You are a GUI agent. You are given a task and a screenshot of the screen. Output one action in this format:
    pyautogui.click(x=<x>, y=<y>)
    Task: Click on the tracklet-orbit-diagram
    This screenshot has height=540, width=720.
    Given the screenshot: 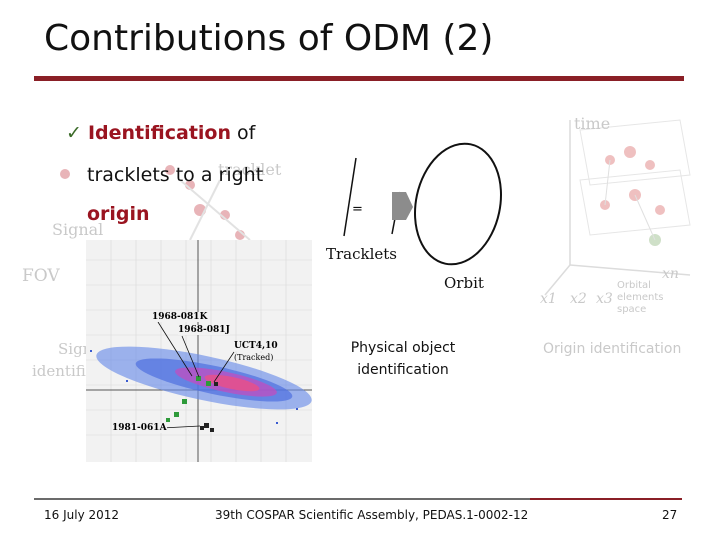 What is the action you would take?
    pyautogui.click(x=420, y=205)
    